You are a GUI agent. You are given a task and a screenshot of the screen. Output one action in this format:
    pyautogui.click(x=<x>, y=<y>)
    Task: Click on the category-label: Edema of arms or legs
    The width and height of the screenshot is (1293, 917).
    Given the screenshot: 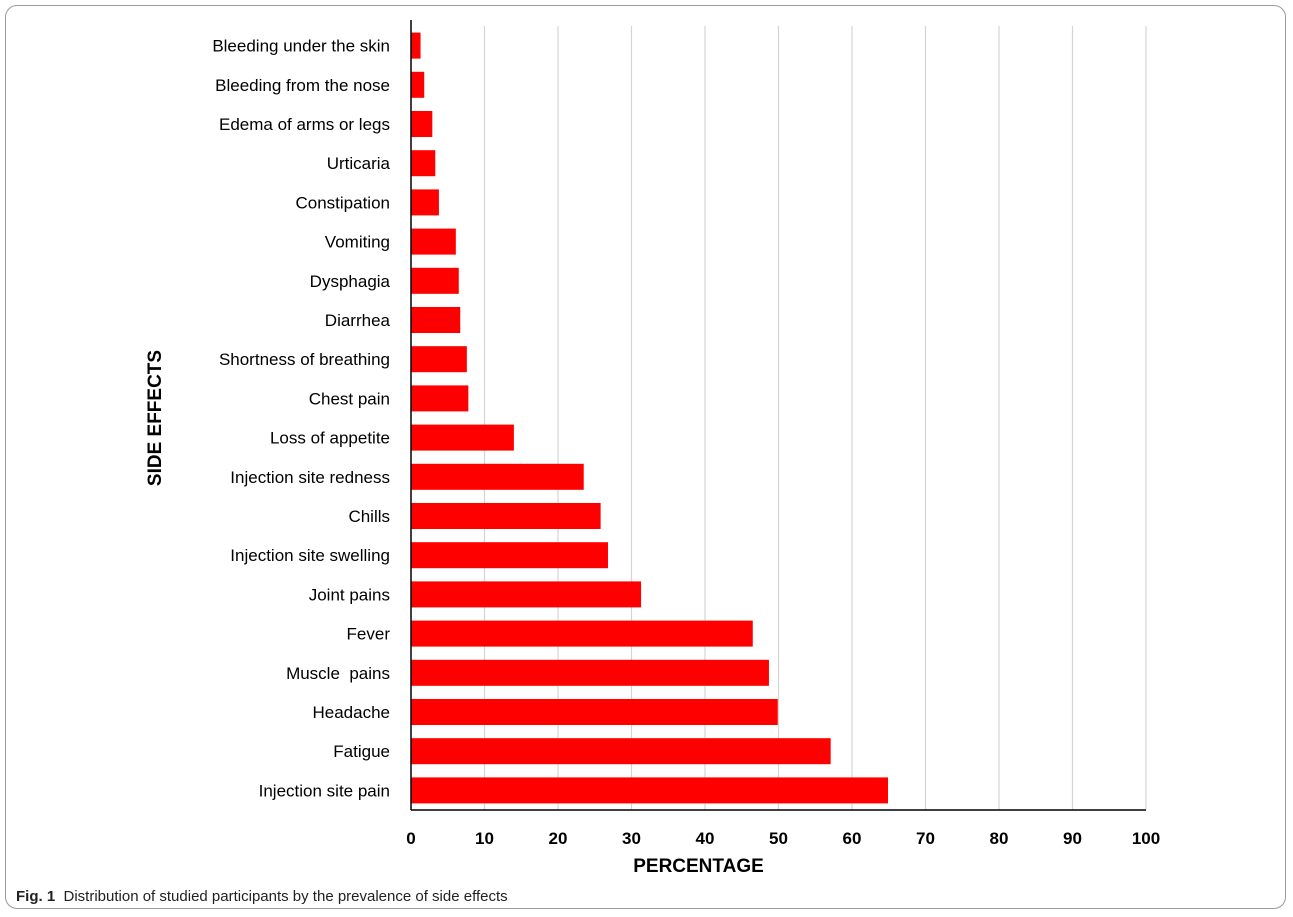 What is the action you would take?
    pyautogui.click(x=304, y=124)
    